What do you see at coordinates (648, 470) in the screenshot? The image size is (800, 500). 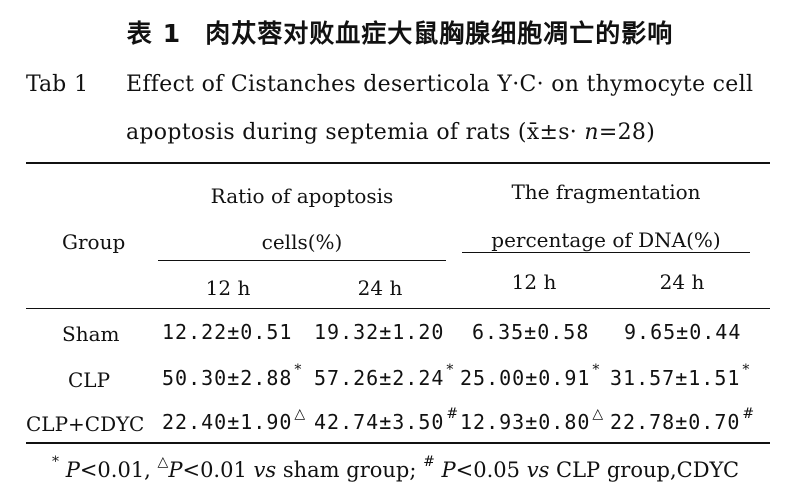 I see `footnote-text2: CLP group,CDYC` at bounding box center [648, 470].